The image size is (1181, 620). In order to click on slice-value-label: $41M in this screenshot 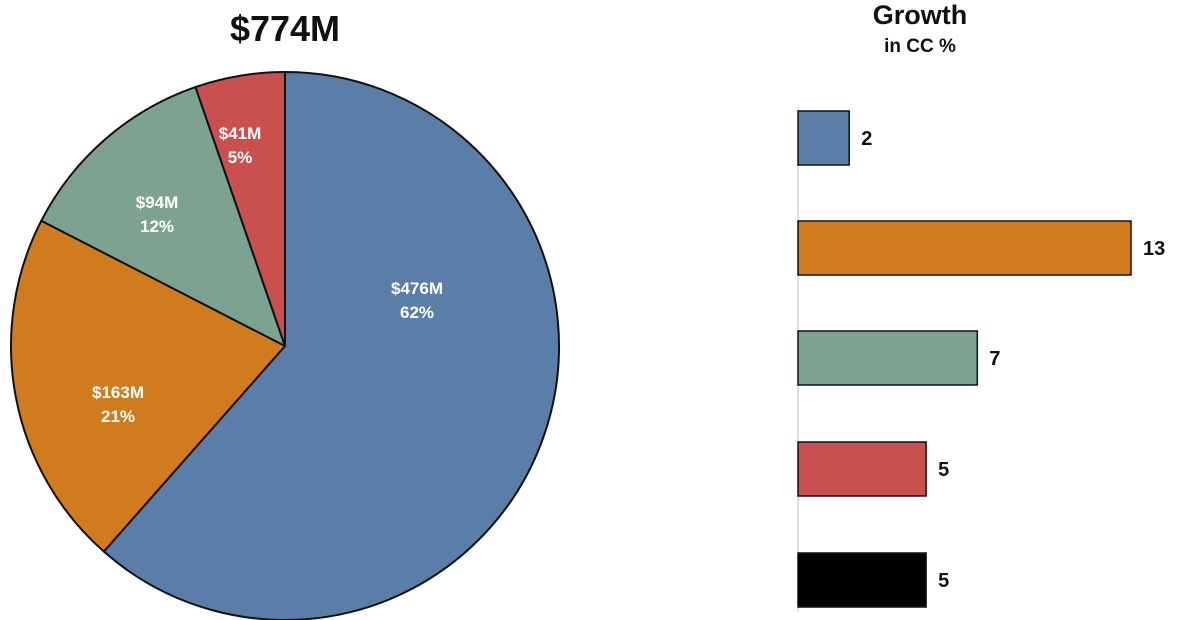, I will do `click(240, 133)`.